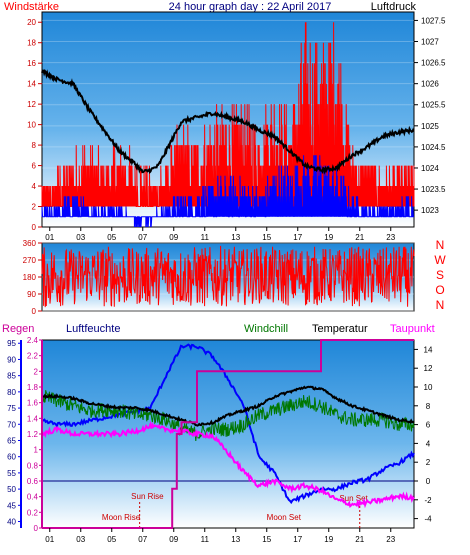 Image resolution: width=470 pixels, height=555 pixels. I want to click on legend-label: Taupunkt, so click(412, 329).